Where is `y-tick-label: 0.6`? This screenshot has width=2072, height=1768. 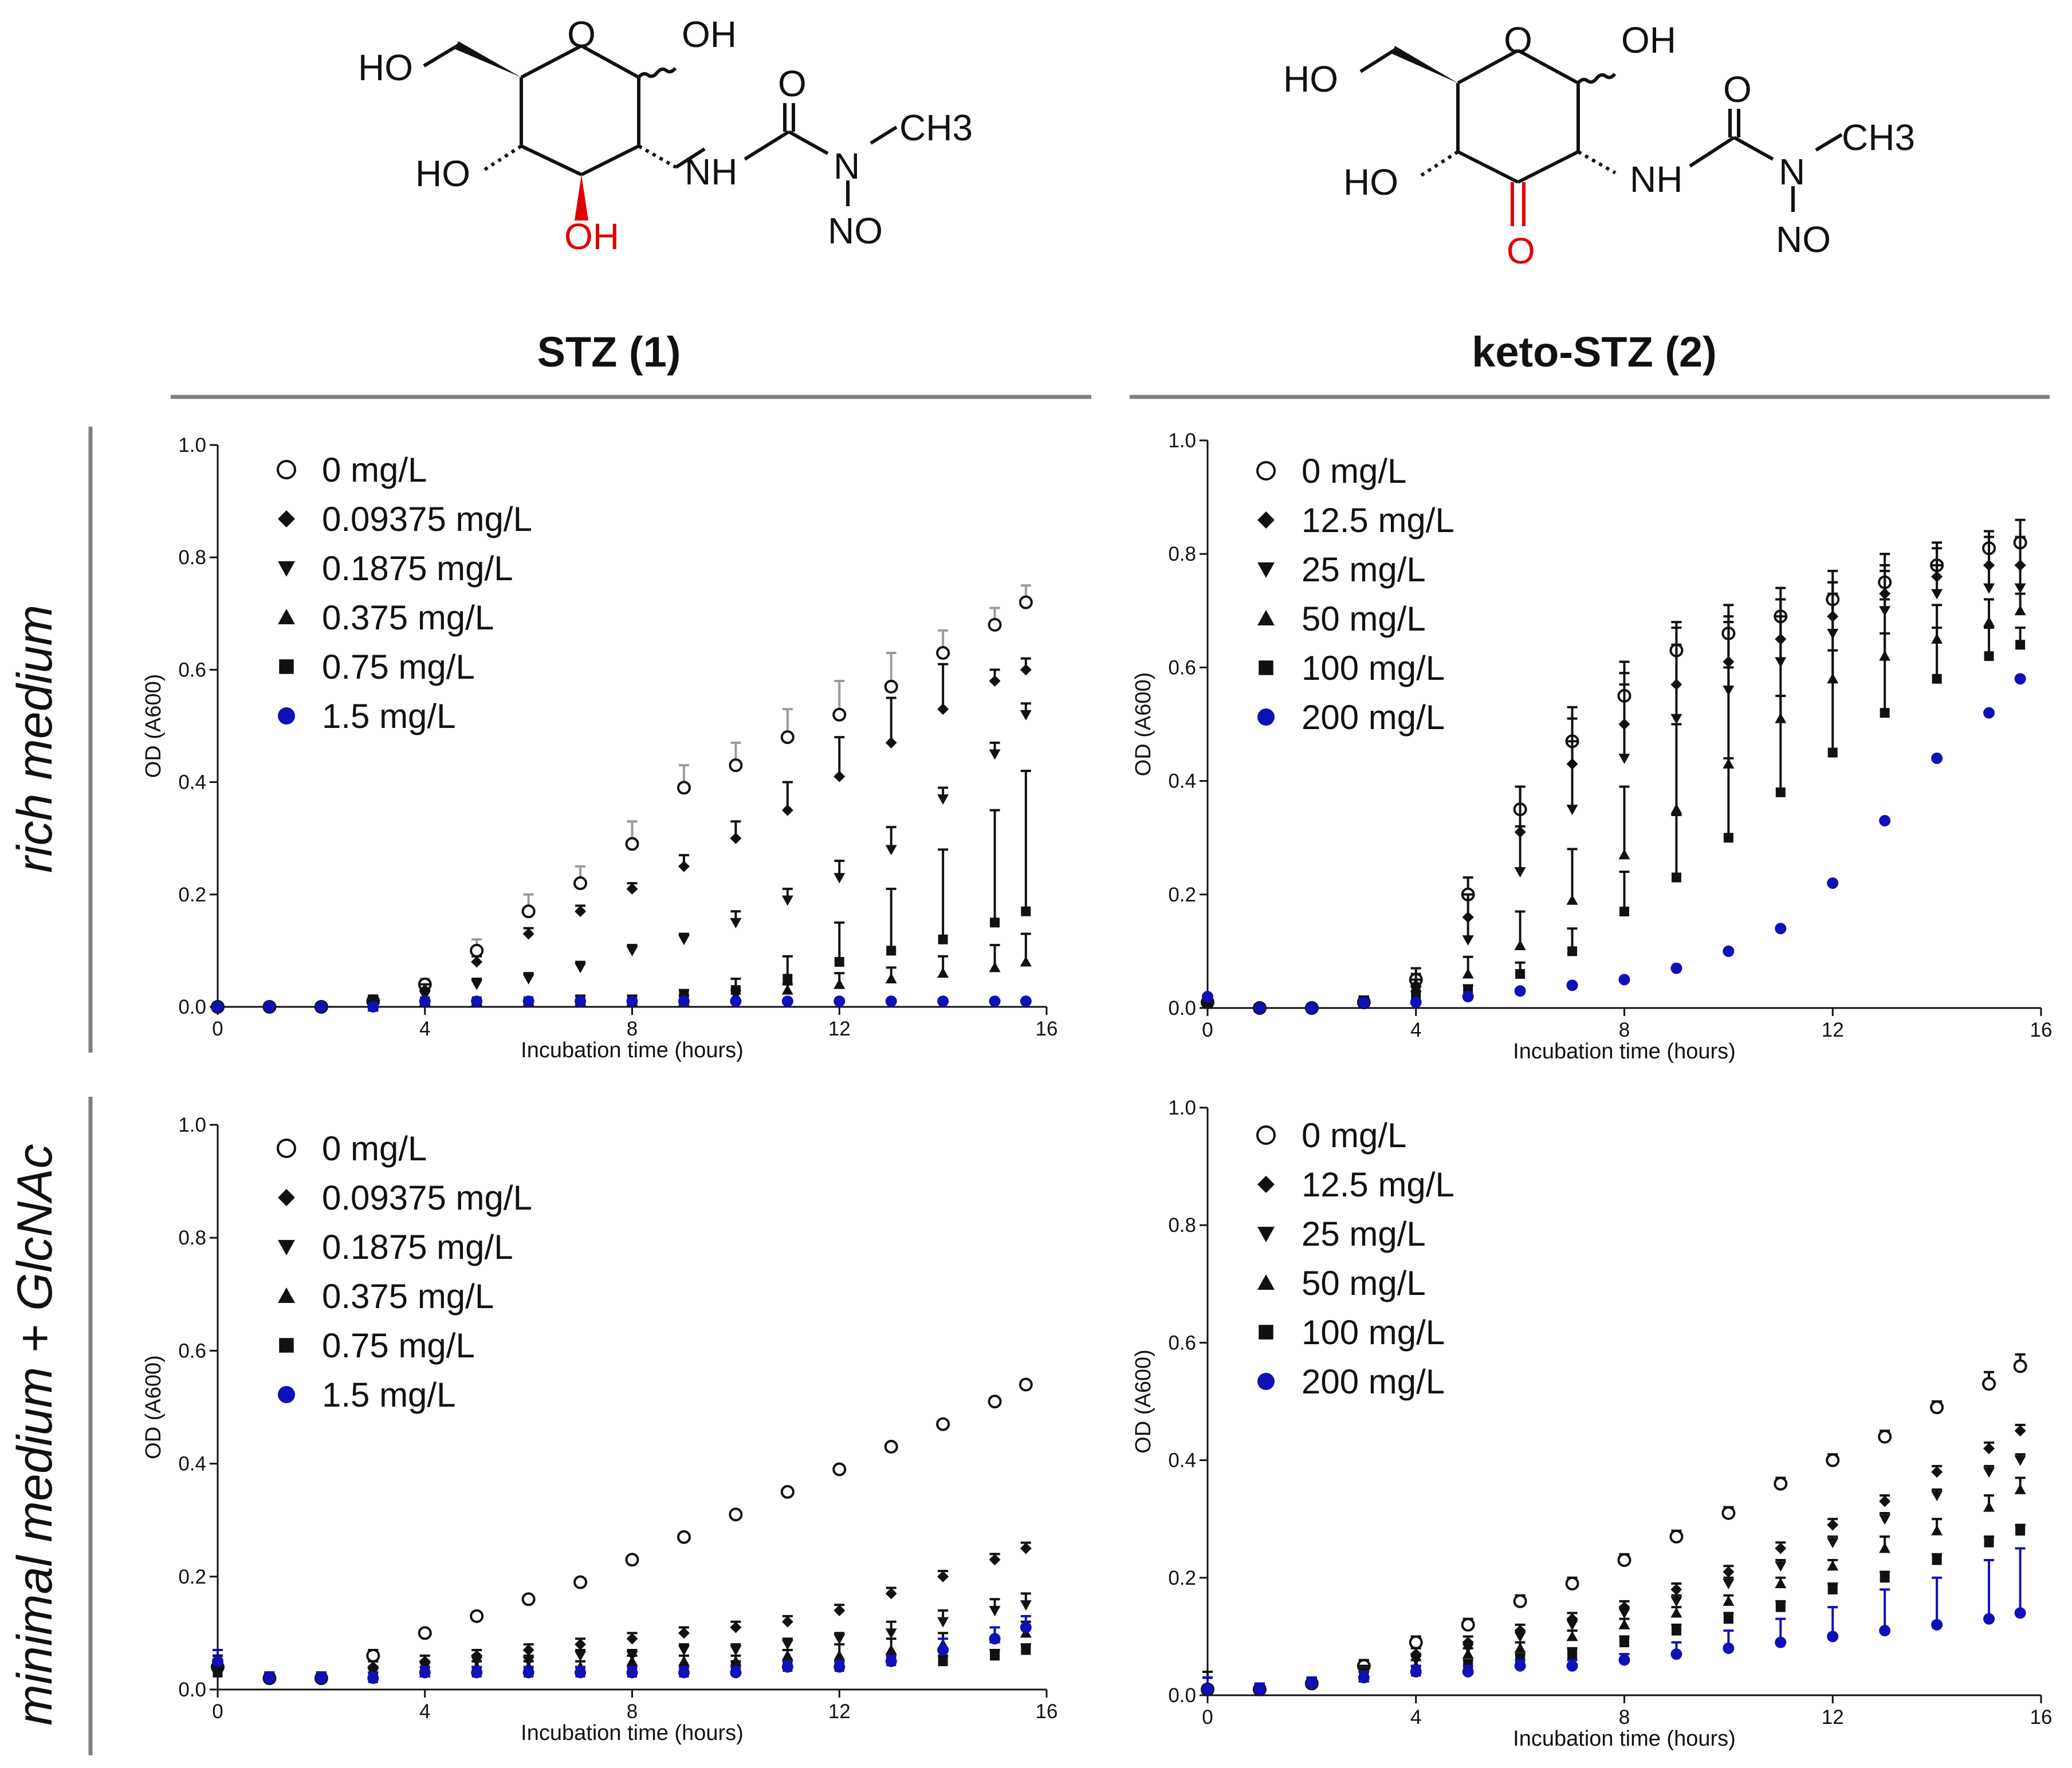
y-tick-label: 0.6 is located at coordinates (192, 1351).